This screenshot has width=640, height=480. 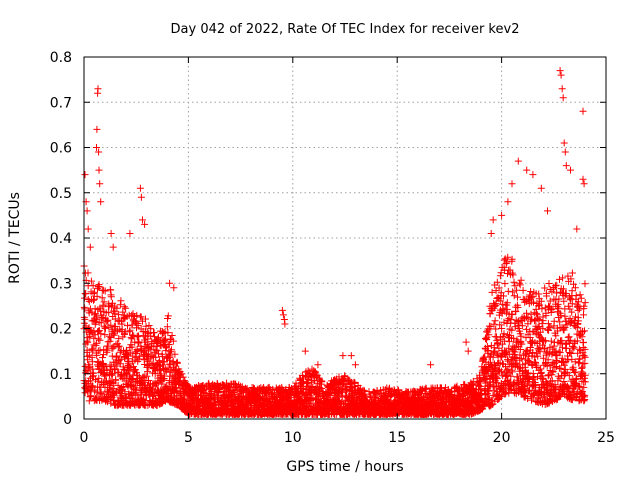 What do you see at coordinates (61, 284) in the screenshot?
I see `y-tick-label: 0.3` at bounding box center [61, 284].